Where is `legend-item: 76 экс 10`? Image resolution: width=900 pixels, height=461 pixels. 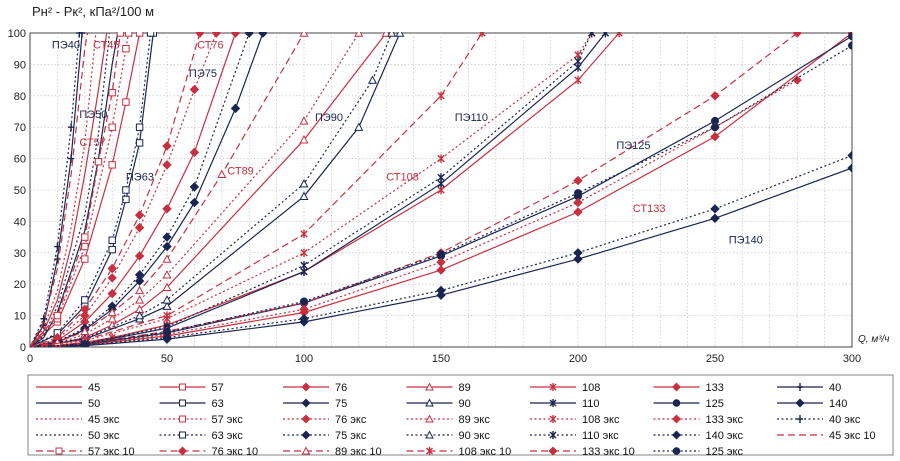 legend-item: 76 экс 10 is located at coordinates (208, 452).